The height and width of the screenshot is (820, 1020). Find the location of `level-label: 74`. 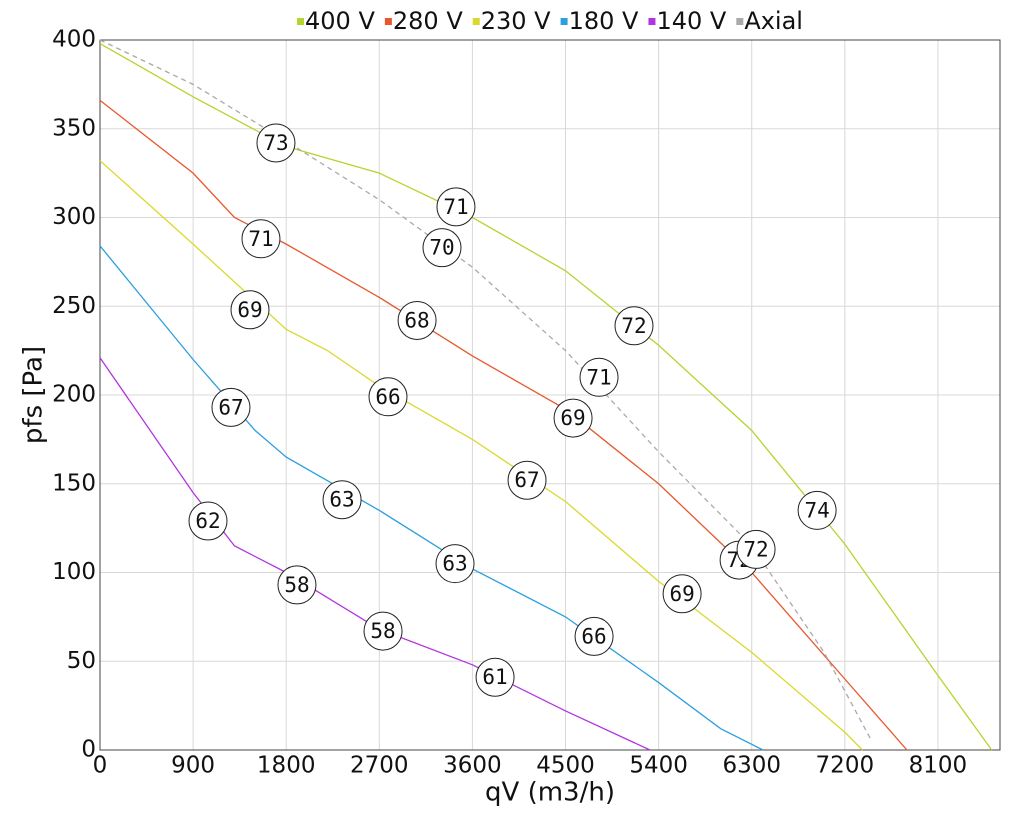

level-label: 74 is located at coordinates (816, 510).